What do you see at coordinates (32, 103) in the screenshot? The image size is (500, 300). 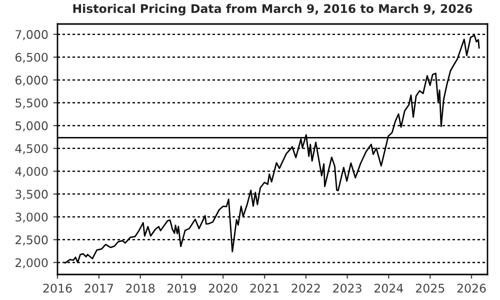 I see `y-tick-label: 5,500` at bounding box center [32, 103].